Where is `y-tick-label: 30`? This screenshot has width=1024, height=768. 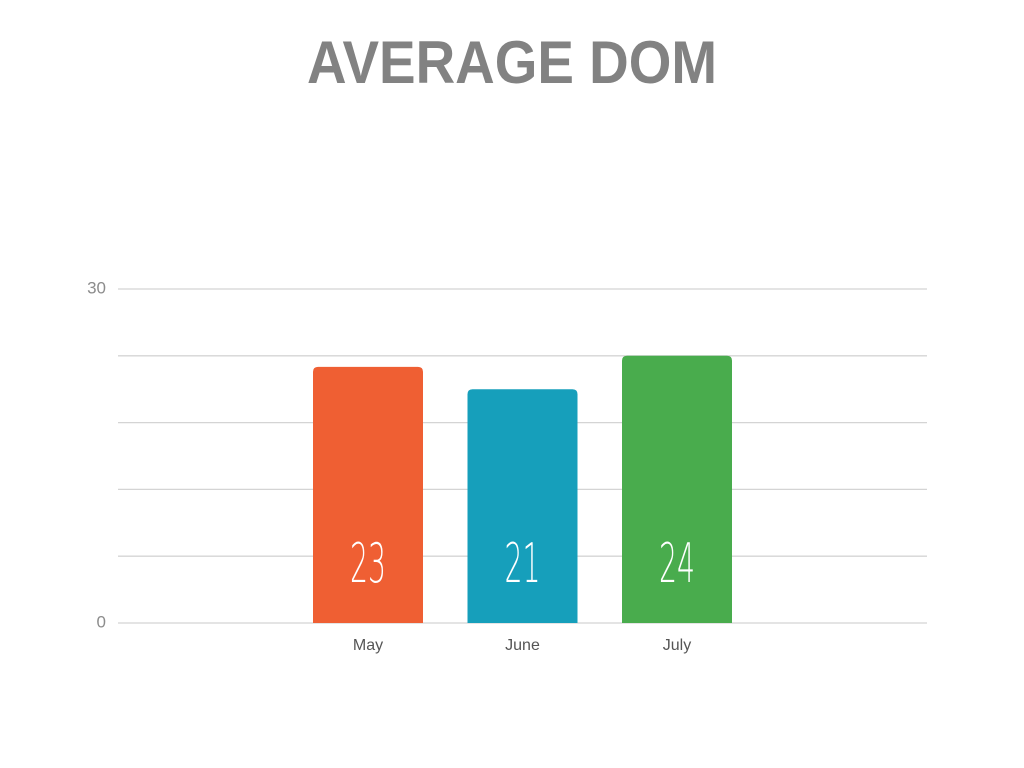 y-tick-label: 30 is located at coordinates (96, 287).